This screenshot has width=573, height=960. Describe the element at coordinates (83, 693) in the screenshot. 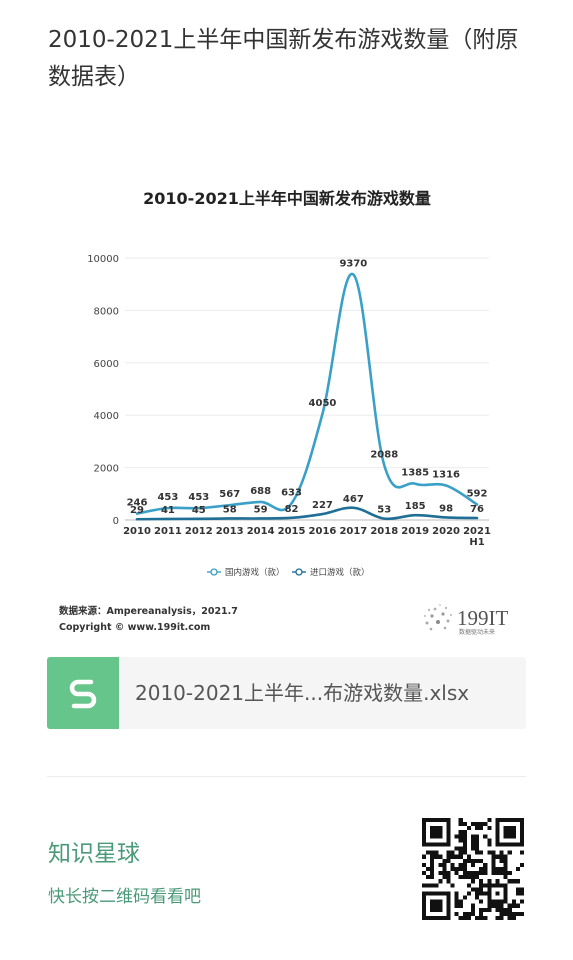

I see `s-file-icon` at that location.